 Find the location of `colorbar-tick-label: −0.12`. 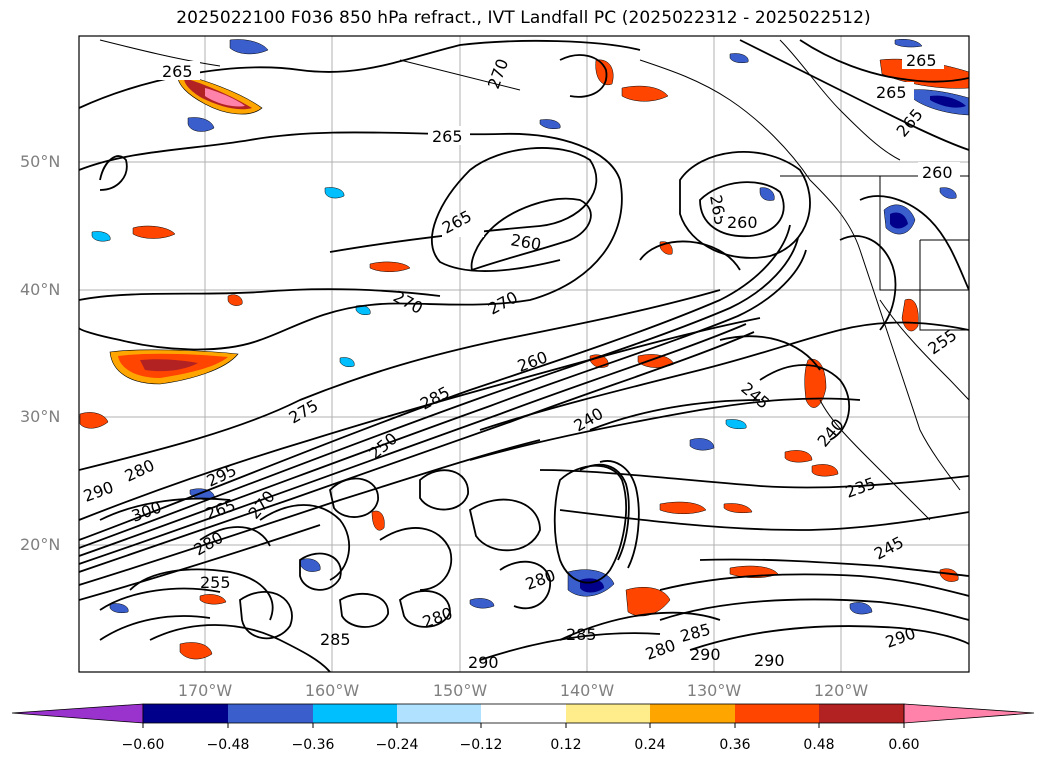

colorbar-tick-label: −0.12 is located at coordinates (481, 745).